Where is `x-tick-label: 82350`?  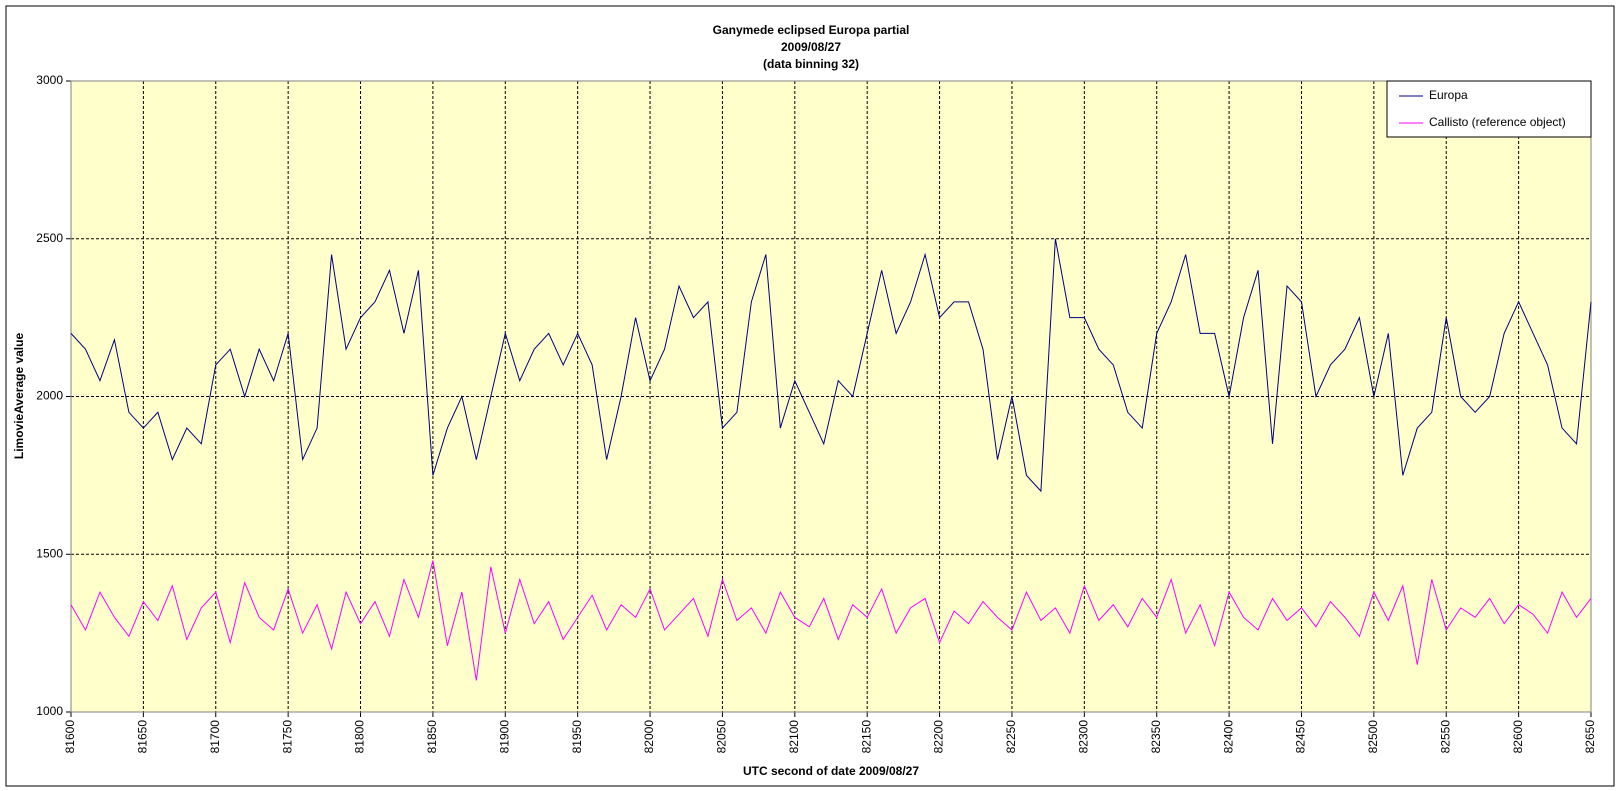 x-tick-label: 82350 is located at coordinates (1156, 737).